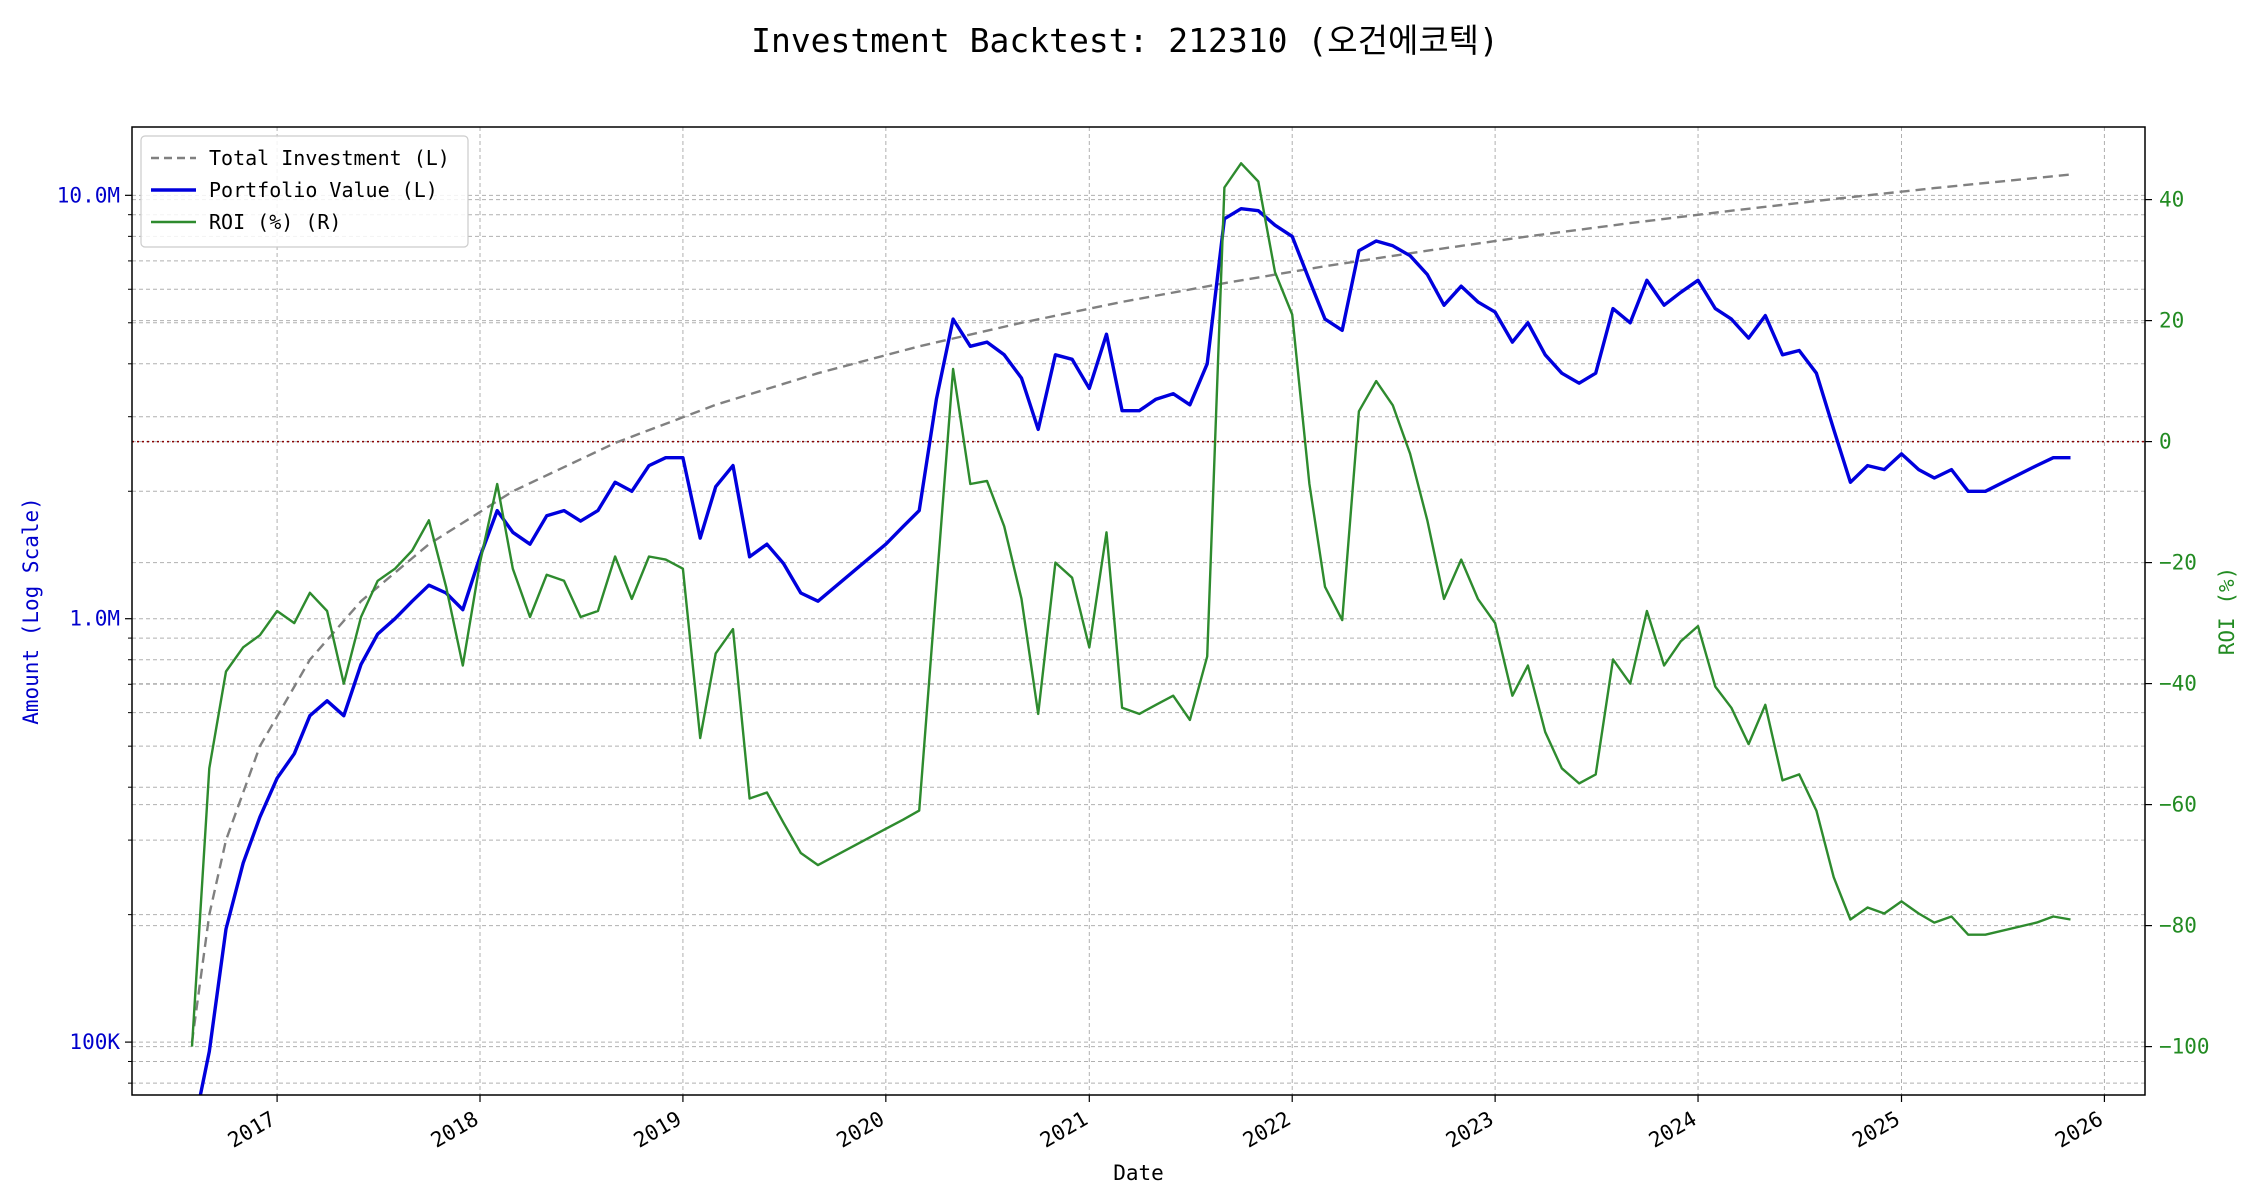 The image size is (2250, 1200). What do you see at coordinates (2178, 563) in the screenshot?
I see `right-y-tick-label: −20` at bounding box center [2178, 563].